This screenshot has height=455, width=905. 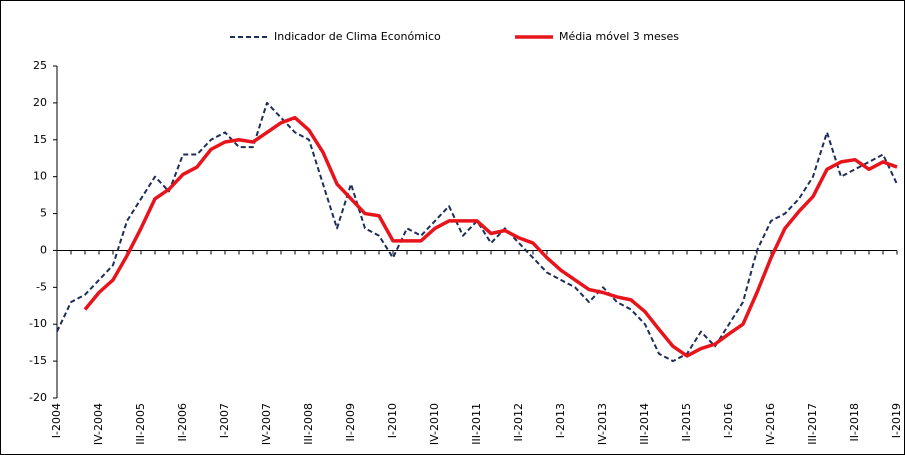 I want to click on x-tick-label: II-2009, so click(x=350, y=422).